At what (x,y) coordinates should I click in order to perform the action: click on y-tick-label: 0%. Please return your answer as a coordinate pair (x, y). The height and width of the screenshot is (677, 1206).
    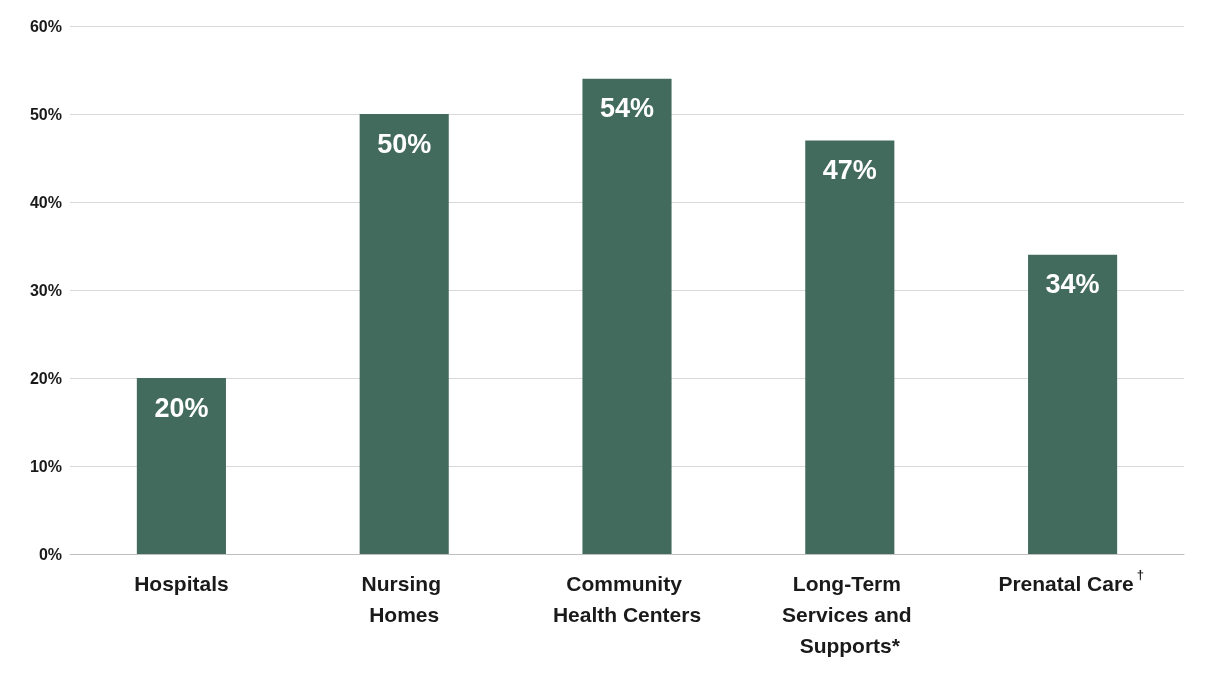
    Looking at the image, I should click on (50, 554).